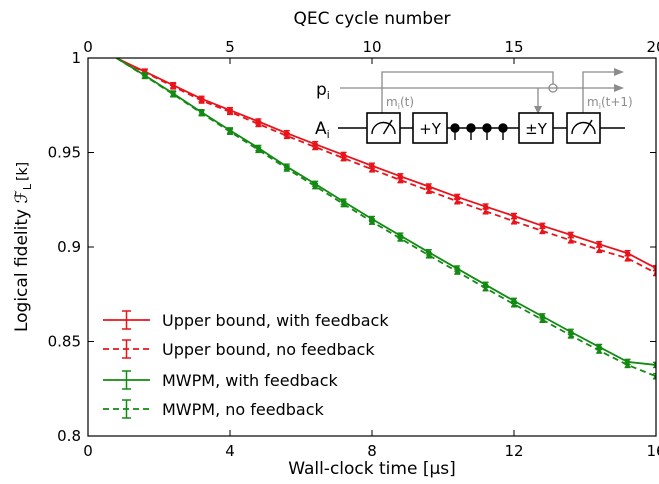  What do you see at coordinates (479, 131) in the screenshot?
I see `idle-markers` at bounding box center [479, 131].